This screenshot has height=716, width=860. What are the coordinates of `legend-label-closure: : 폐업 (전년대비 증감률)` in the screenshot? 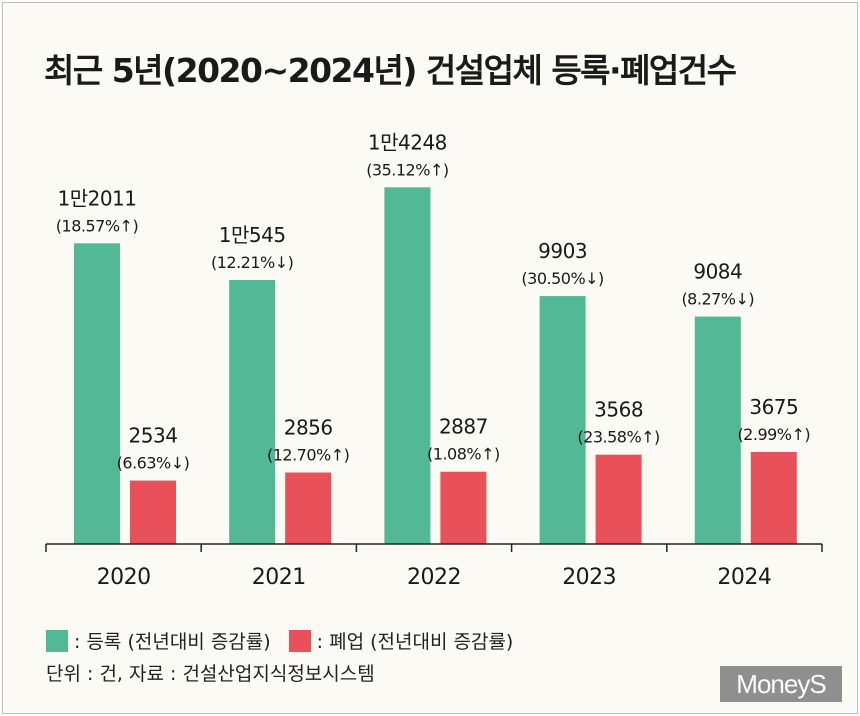 It's located at (415, 642).